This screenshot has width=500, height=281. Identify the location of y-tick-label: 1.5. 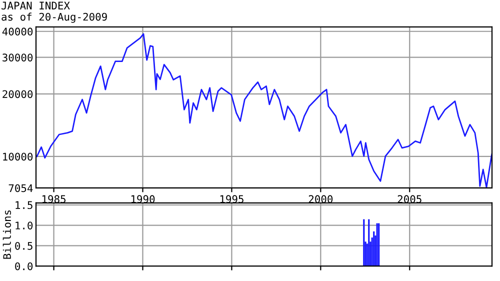
(24, 205).